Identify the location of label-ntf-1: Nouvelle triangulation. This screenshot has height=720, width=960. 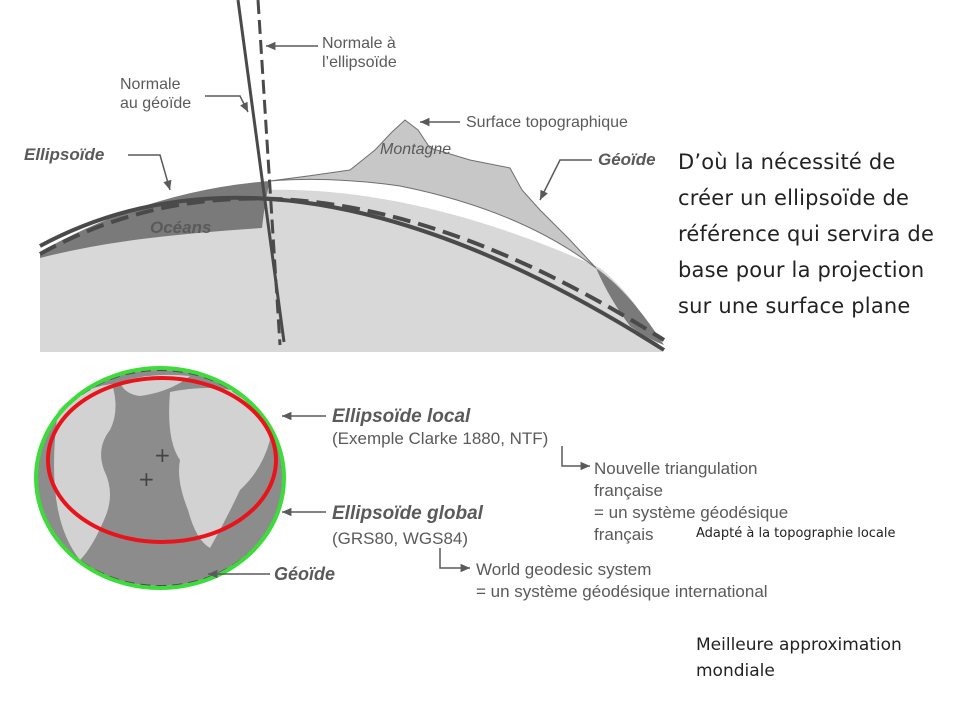
(676, 468).